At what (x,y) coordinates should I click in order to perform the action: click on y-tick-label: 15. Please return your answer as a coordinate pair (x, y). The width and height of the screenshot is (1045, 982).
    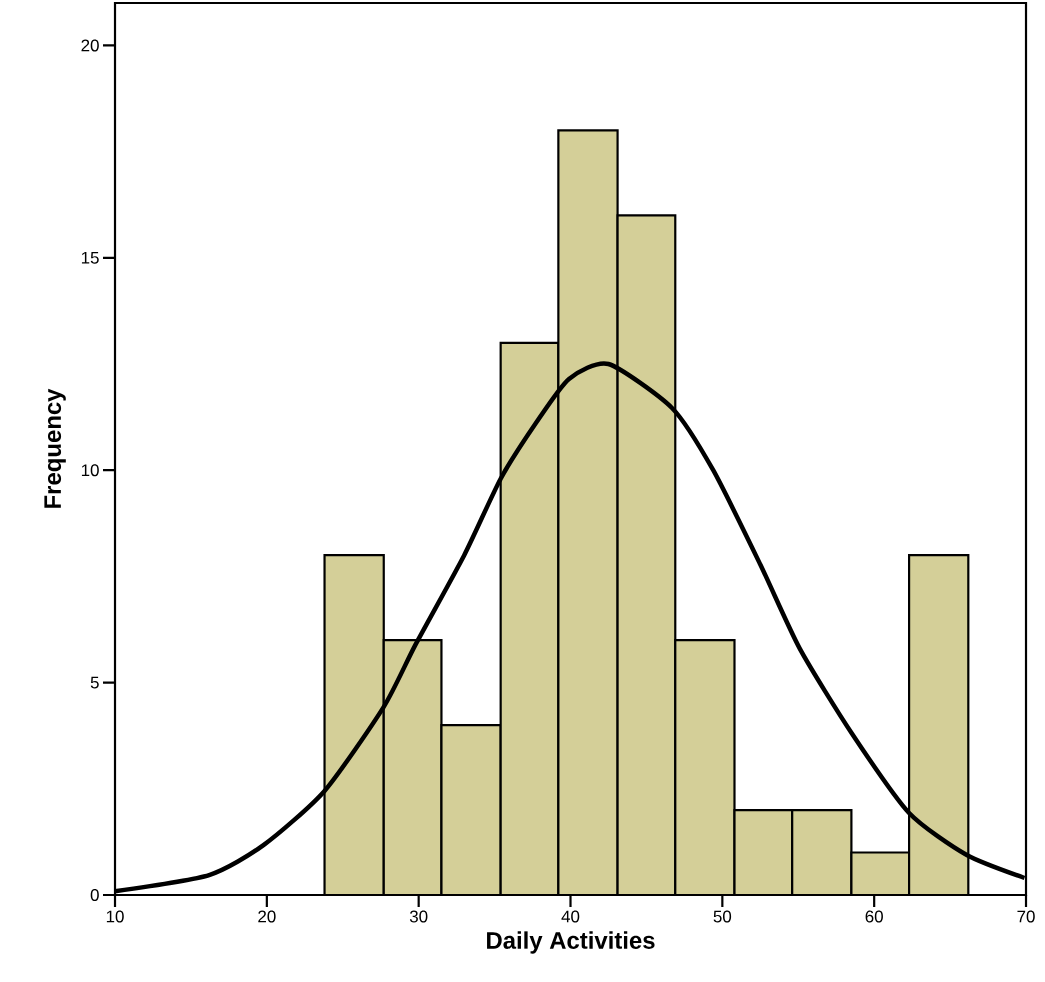
    Looking at the image, I should click on (90, 257).